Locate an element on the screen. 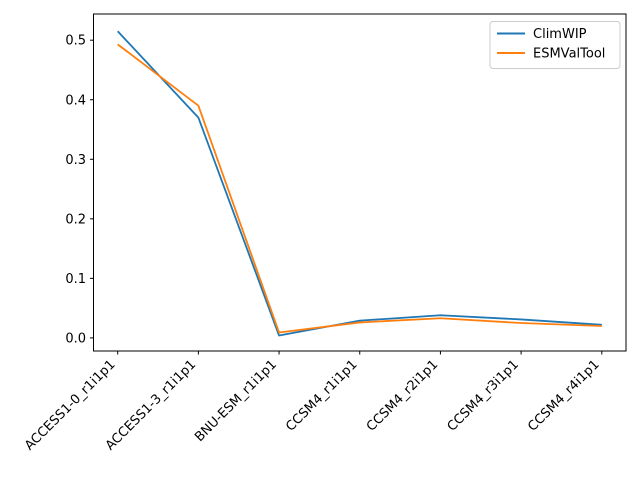 This screenshot has width=640, height=484. y-tick-label: 0.0 is located at coordinates (75, 338).